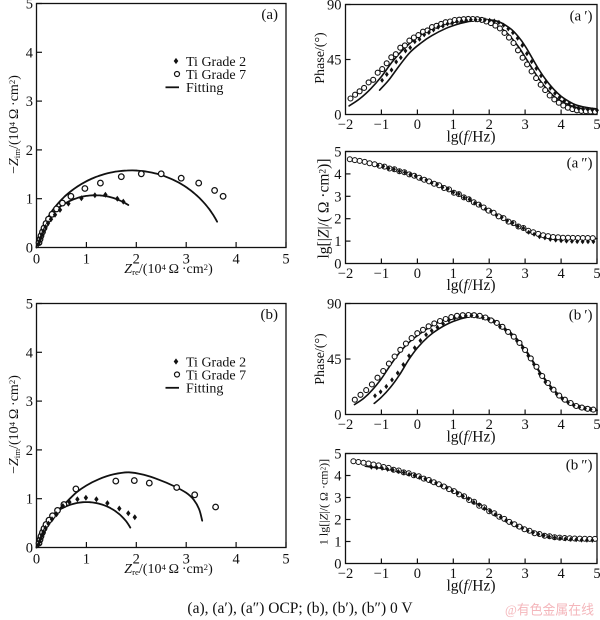 This screenshot has height=620, width=600. Describe the element at coordinates (324, 502) in the screenshot. I see `svg-text: 1 lg[|Z|/( Ω ·cm2)]` at that location.